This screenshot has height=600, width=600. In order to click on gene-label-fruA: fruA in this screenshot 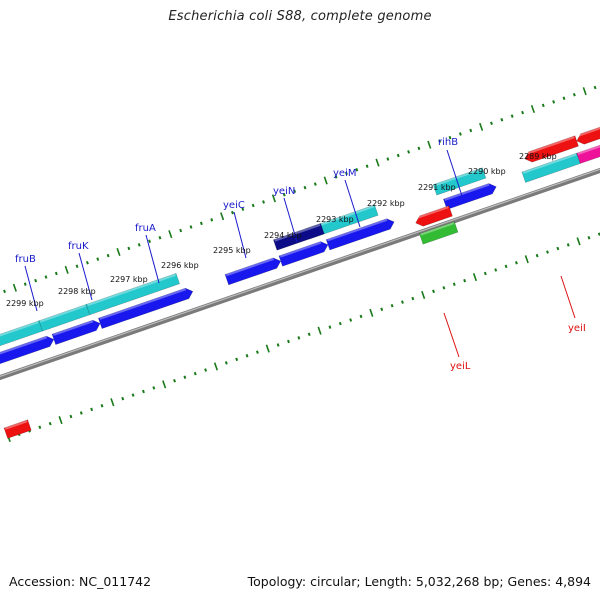, I will do `click(145, 228)`.